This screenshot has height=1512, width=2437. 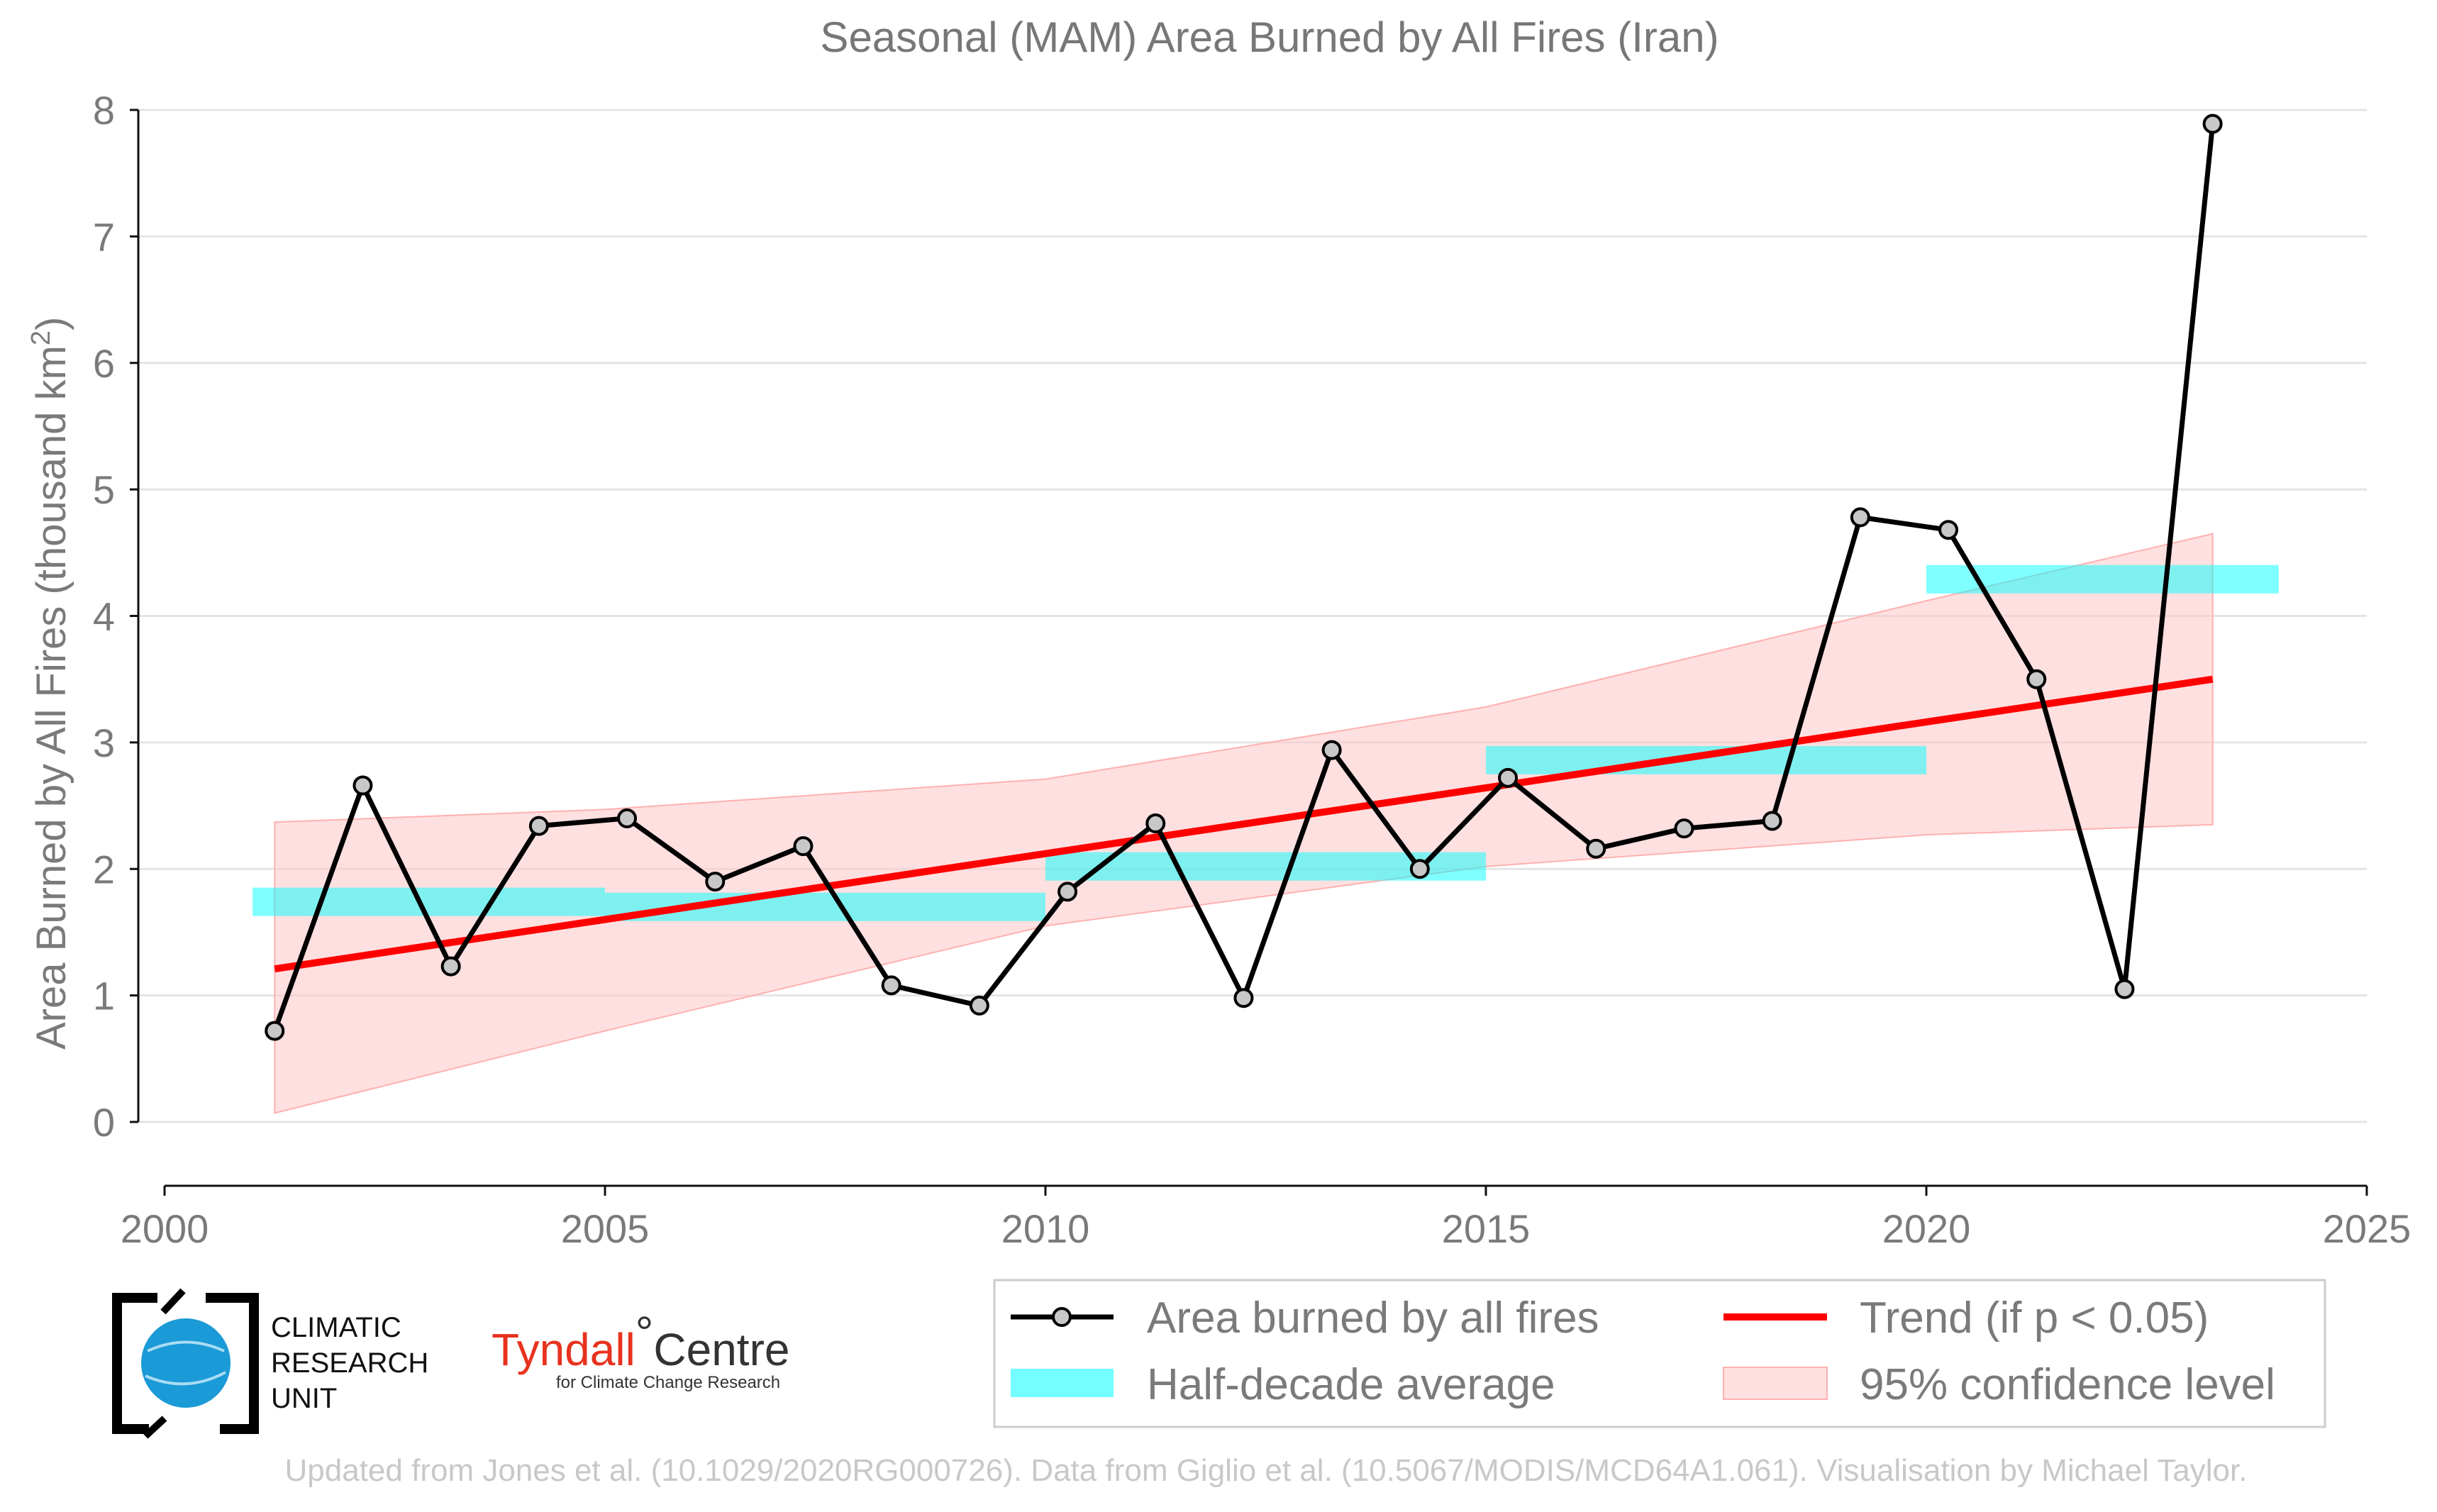 What do you see at coordinates (1351, 1384) in the screenshot?
I see `legend-label-half-decade: Half-decade average` at bounding box center [1351, 1384].